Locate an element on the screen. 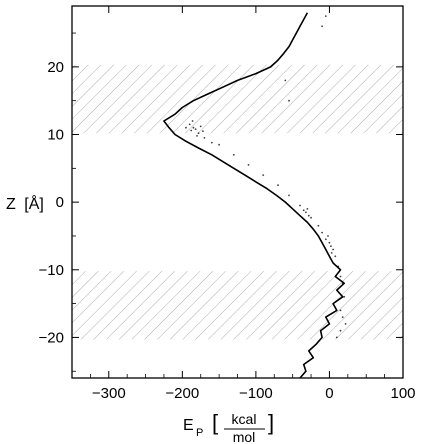  y-axis-label: Z [Å] is located at coordinates (25, 203).